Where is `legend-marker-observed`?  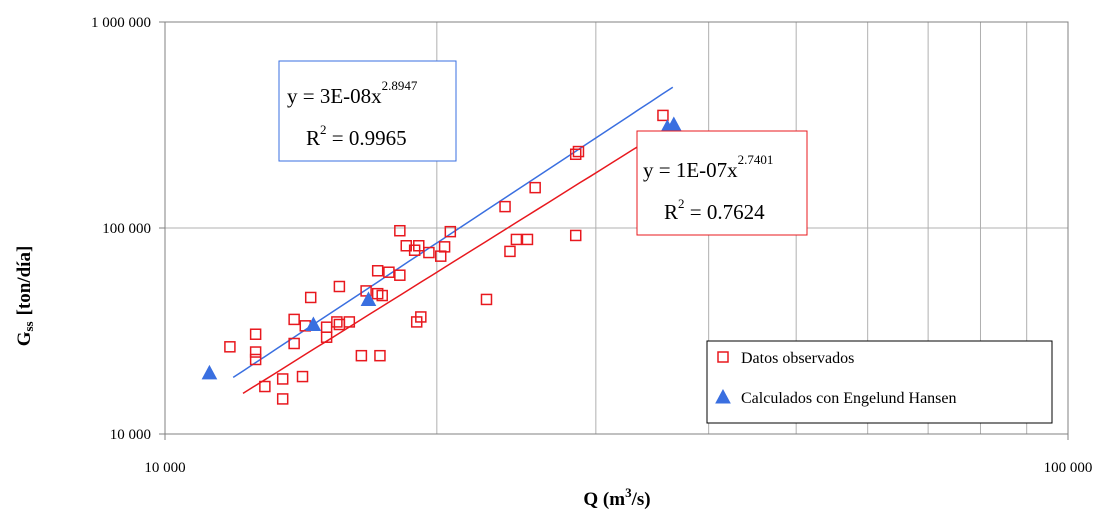 legend-marker-observed is located at coordinates (723, 357).